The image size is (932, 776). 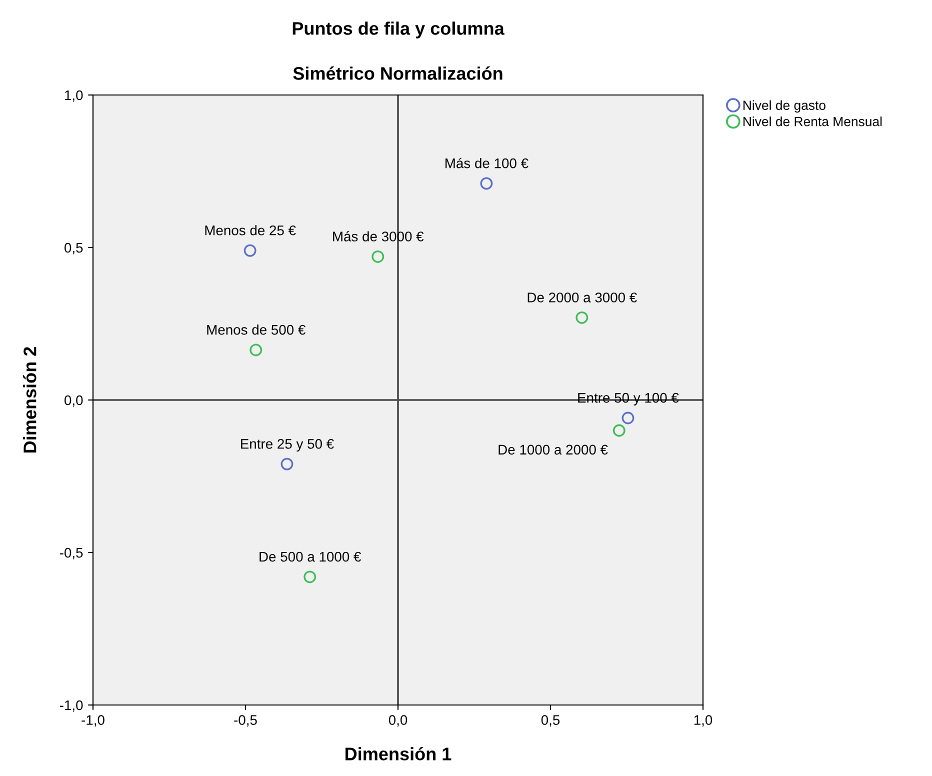 I want to click on annotation: Más de 100 €, so click(x=487, y=163).